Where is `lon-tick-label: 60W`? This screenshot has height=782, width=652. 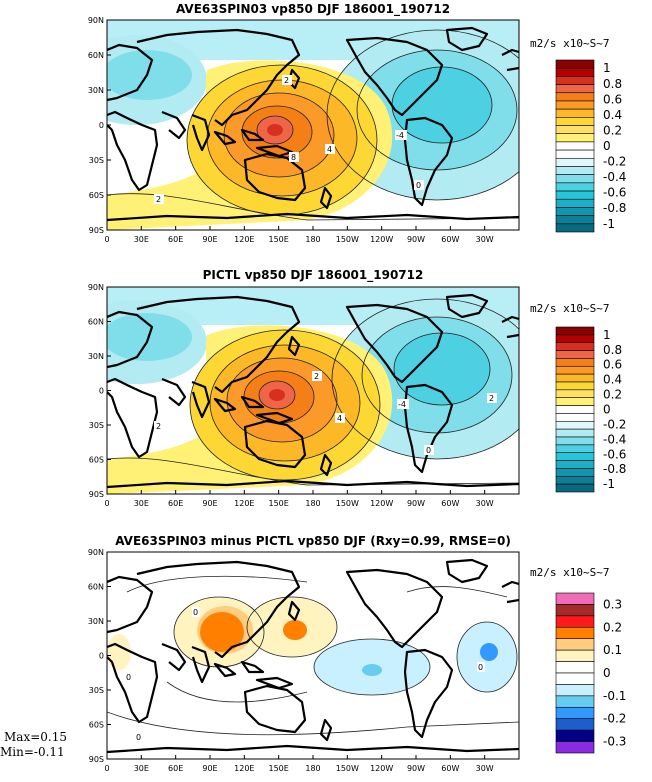 lon-tick-label: 60W is located at coordinates (450, 503).